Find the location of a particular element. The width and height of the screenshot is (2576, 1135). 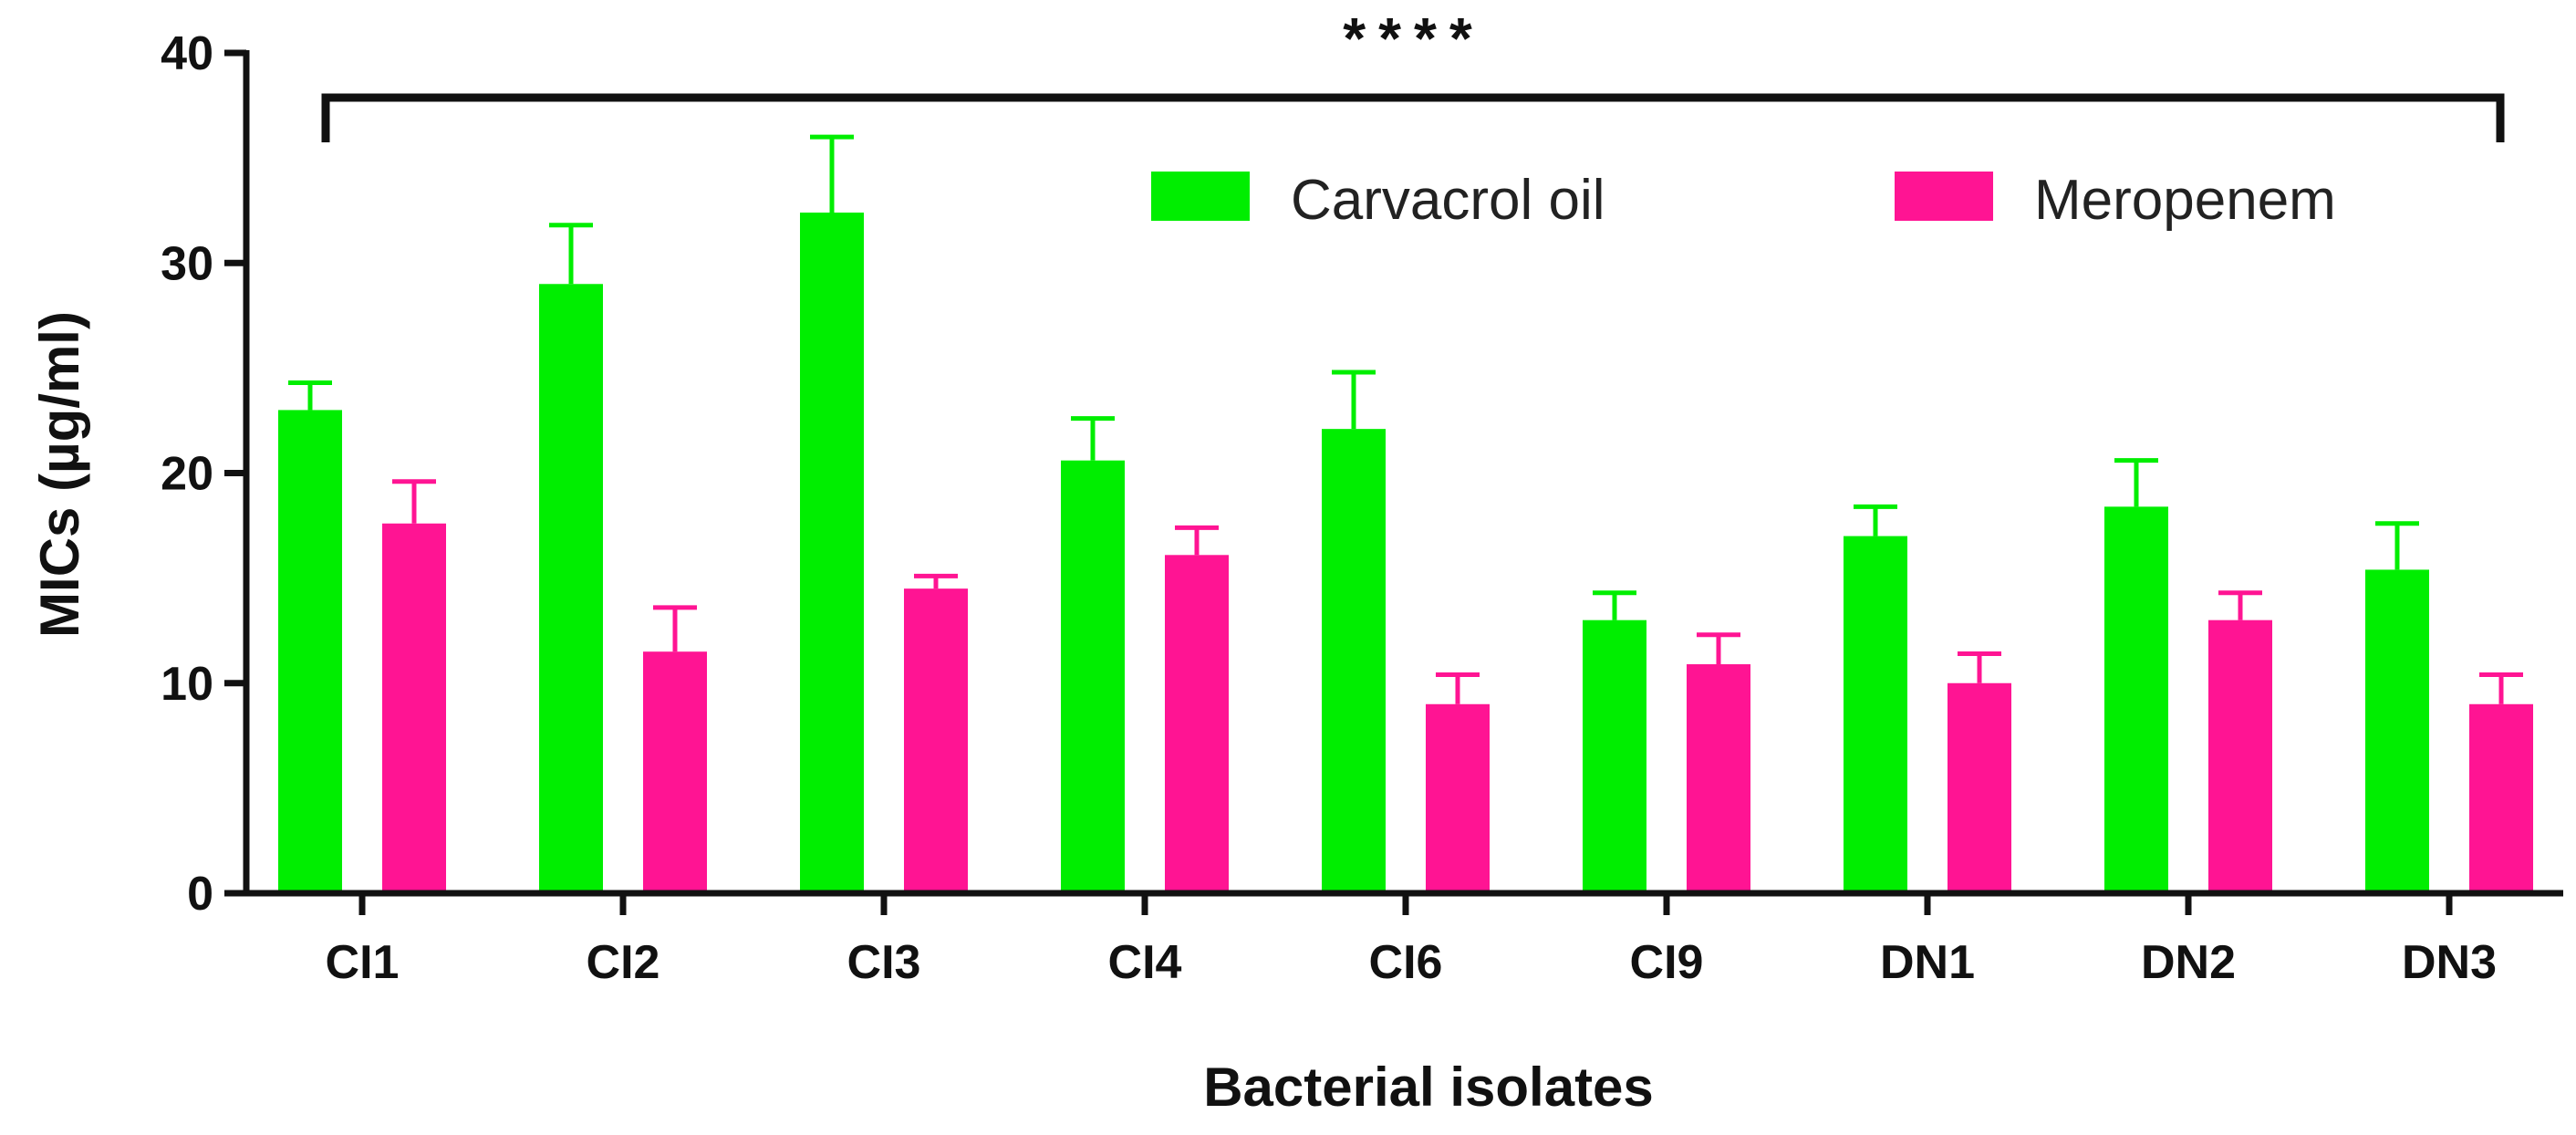

x-tick-label-ci6: CI6 is located at coordinates (1406, 963).